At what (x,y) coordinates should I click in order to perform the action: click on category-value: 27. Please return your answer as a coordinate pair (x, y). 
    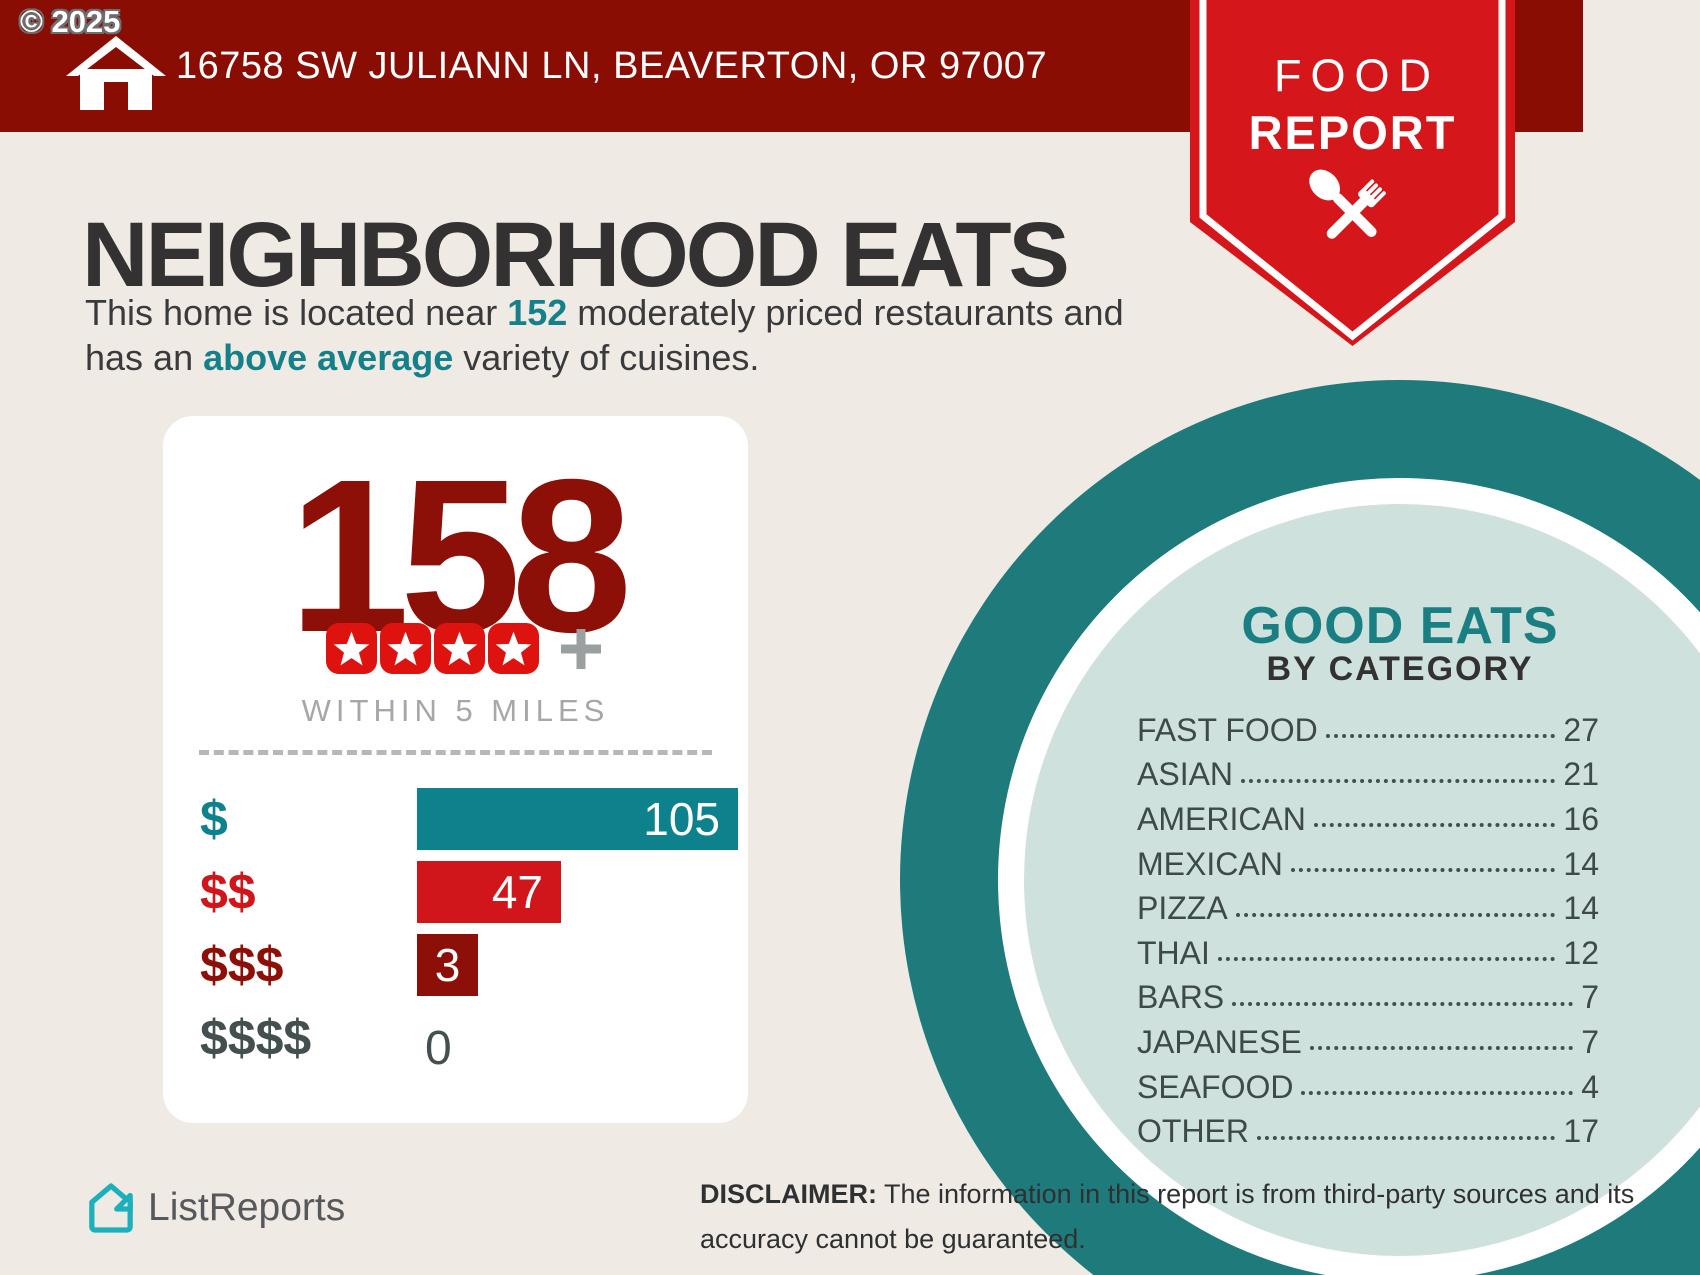
    Looking at the image, I should click on (1581, 729).